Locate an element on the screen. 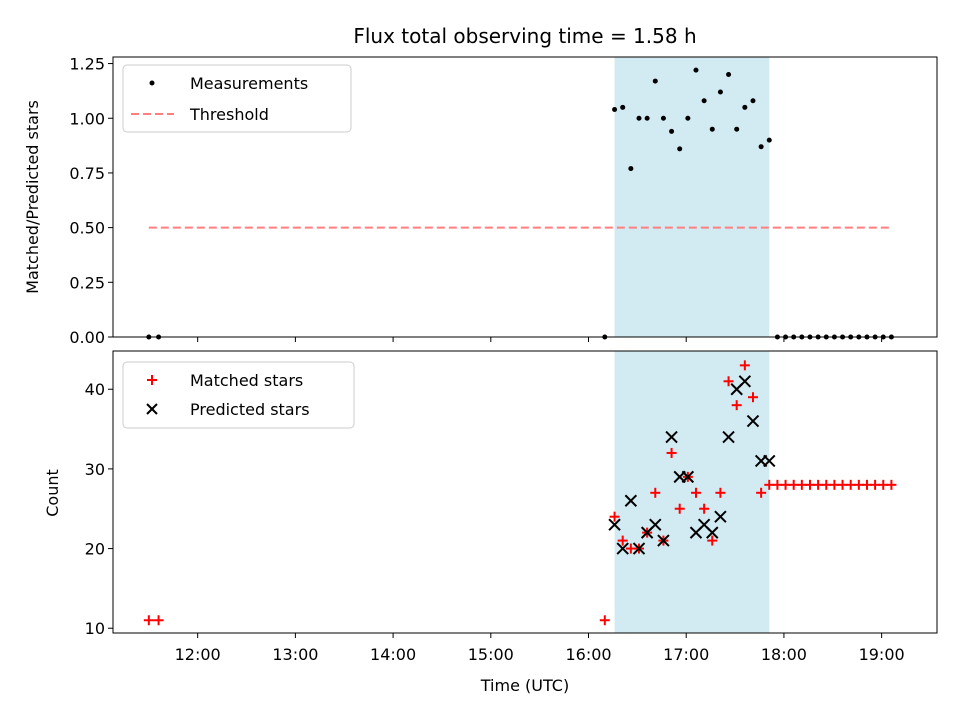 This screenshot has width=960, height=720. x-tick-label: 13:00 is located at coordinates (295, 654).